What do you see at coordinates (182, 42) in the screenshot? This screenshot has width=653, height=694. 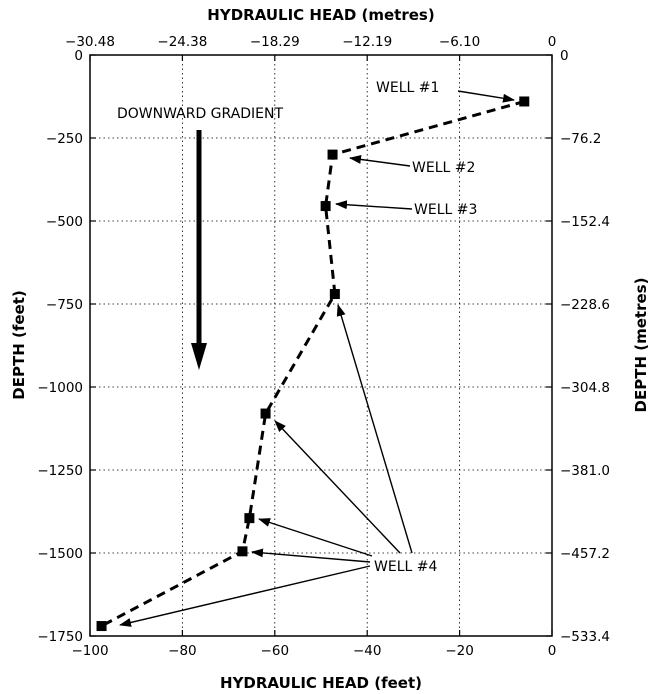 I see `top-tick-label: −24.38` at bounding box center [182, 42].